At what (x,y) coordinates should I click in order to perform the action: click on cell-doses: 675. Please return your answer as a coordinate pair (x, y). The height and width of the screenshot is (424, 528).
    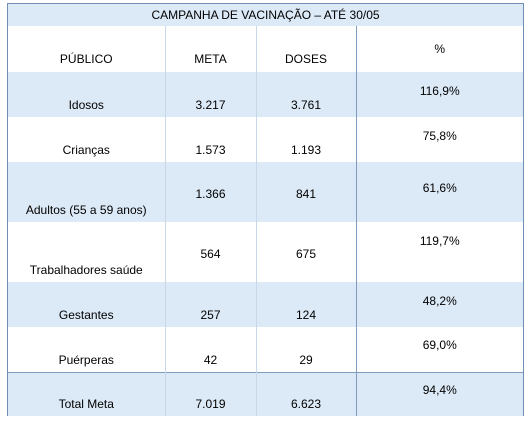
    Looking at the image, I should click on (306, 252).